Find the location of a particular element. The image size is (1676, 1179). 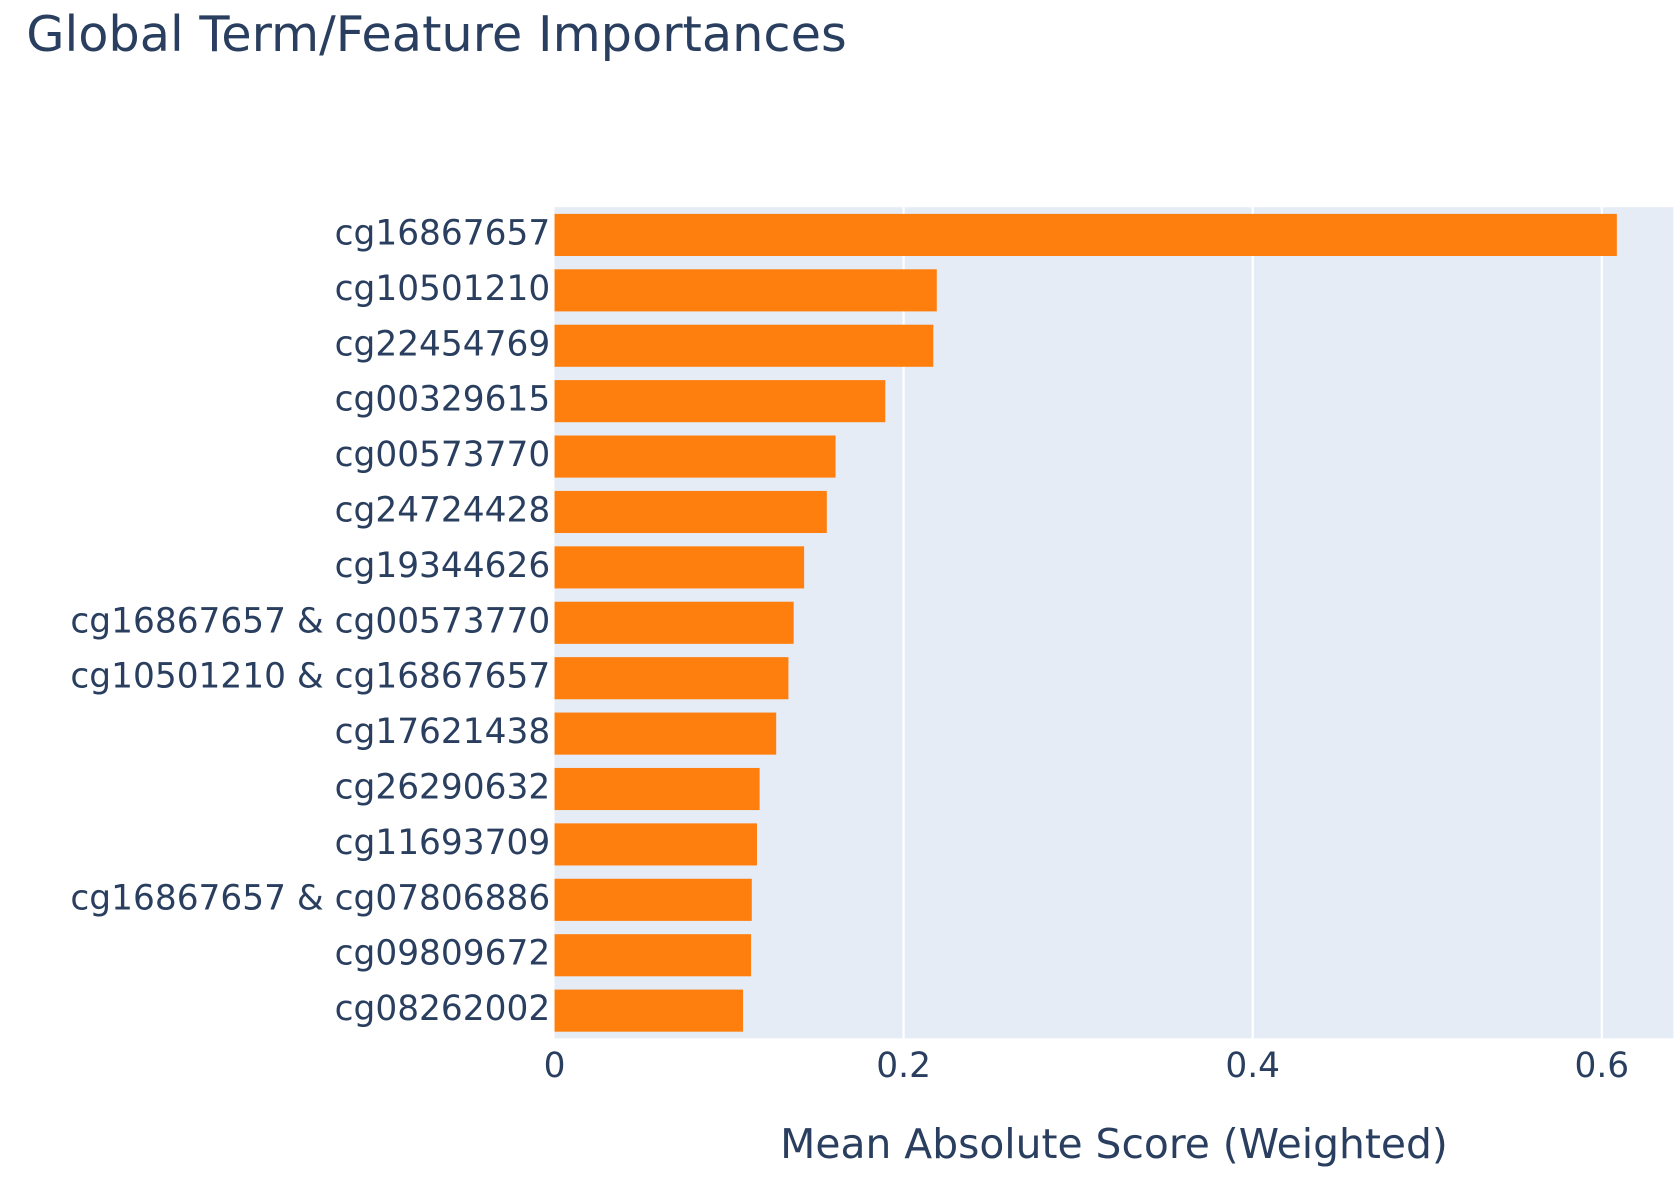

x-axis-title: Mean Absolute Score (Weighted) is located at coordinates (1114, 1144).